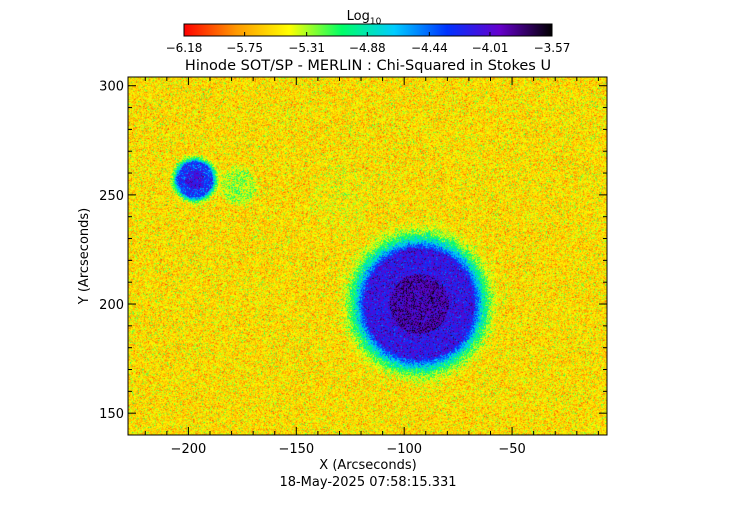 This screenshot has width=736, height=512. What do you see at coordinates (296, 449) in the screenshot?
I see `x-tick-label: −150` at bounding box center [296, 449].